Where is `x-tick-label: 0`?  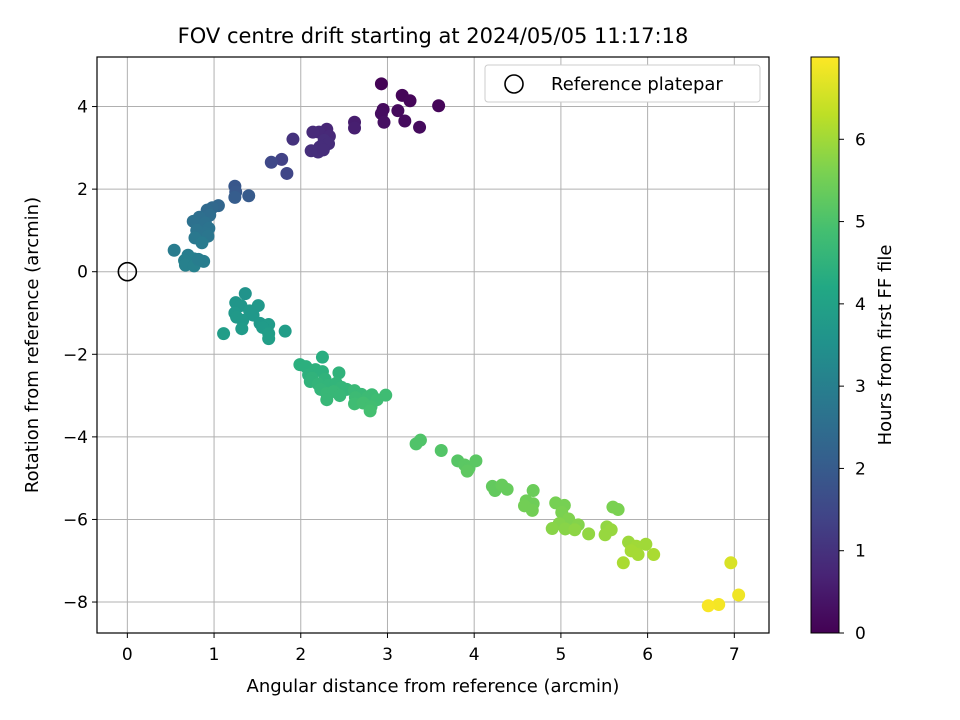
x-tick-label: 0 is located at coordinates (127, 655).